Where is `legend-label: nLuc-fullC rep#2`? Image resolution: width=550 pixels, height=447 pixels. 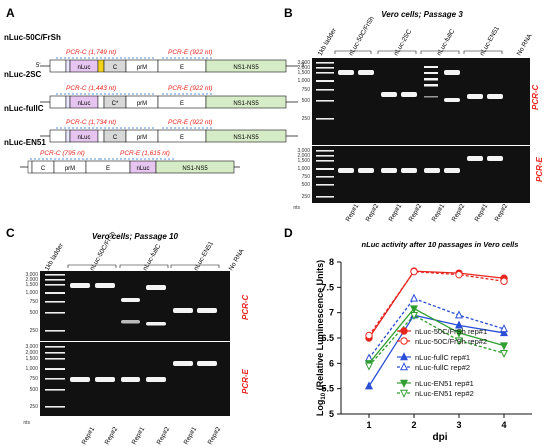
legend-label: nLuc-fullC rep#2 is located at coordinates (442, 367).